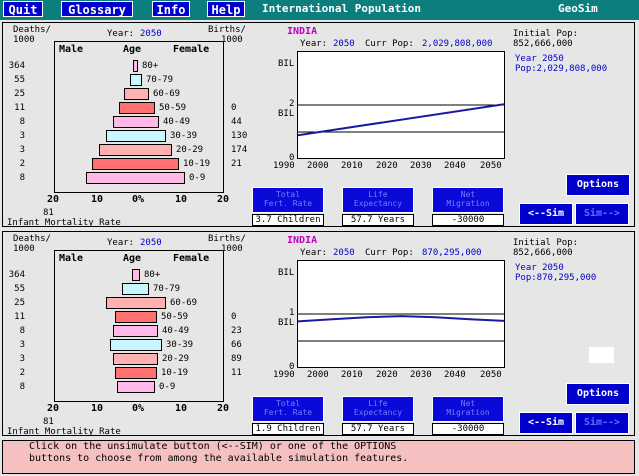 This screenshot has width=639, height=476. Describe the element at coordinates (401, 120) in the screenshot. I see `graph-svg` at that location.